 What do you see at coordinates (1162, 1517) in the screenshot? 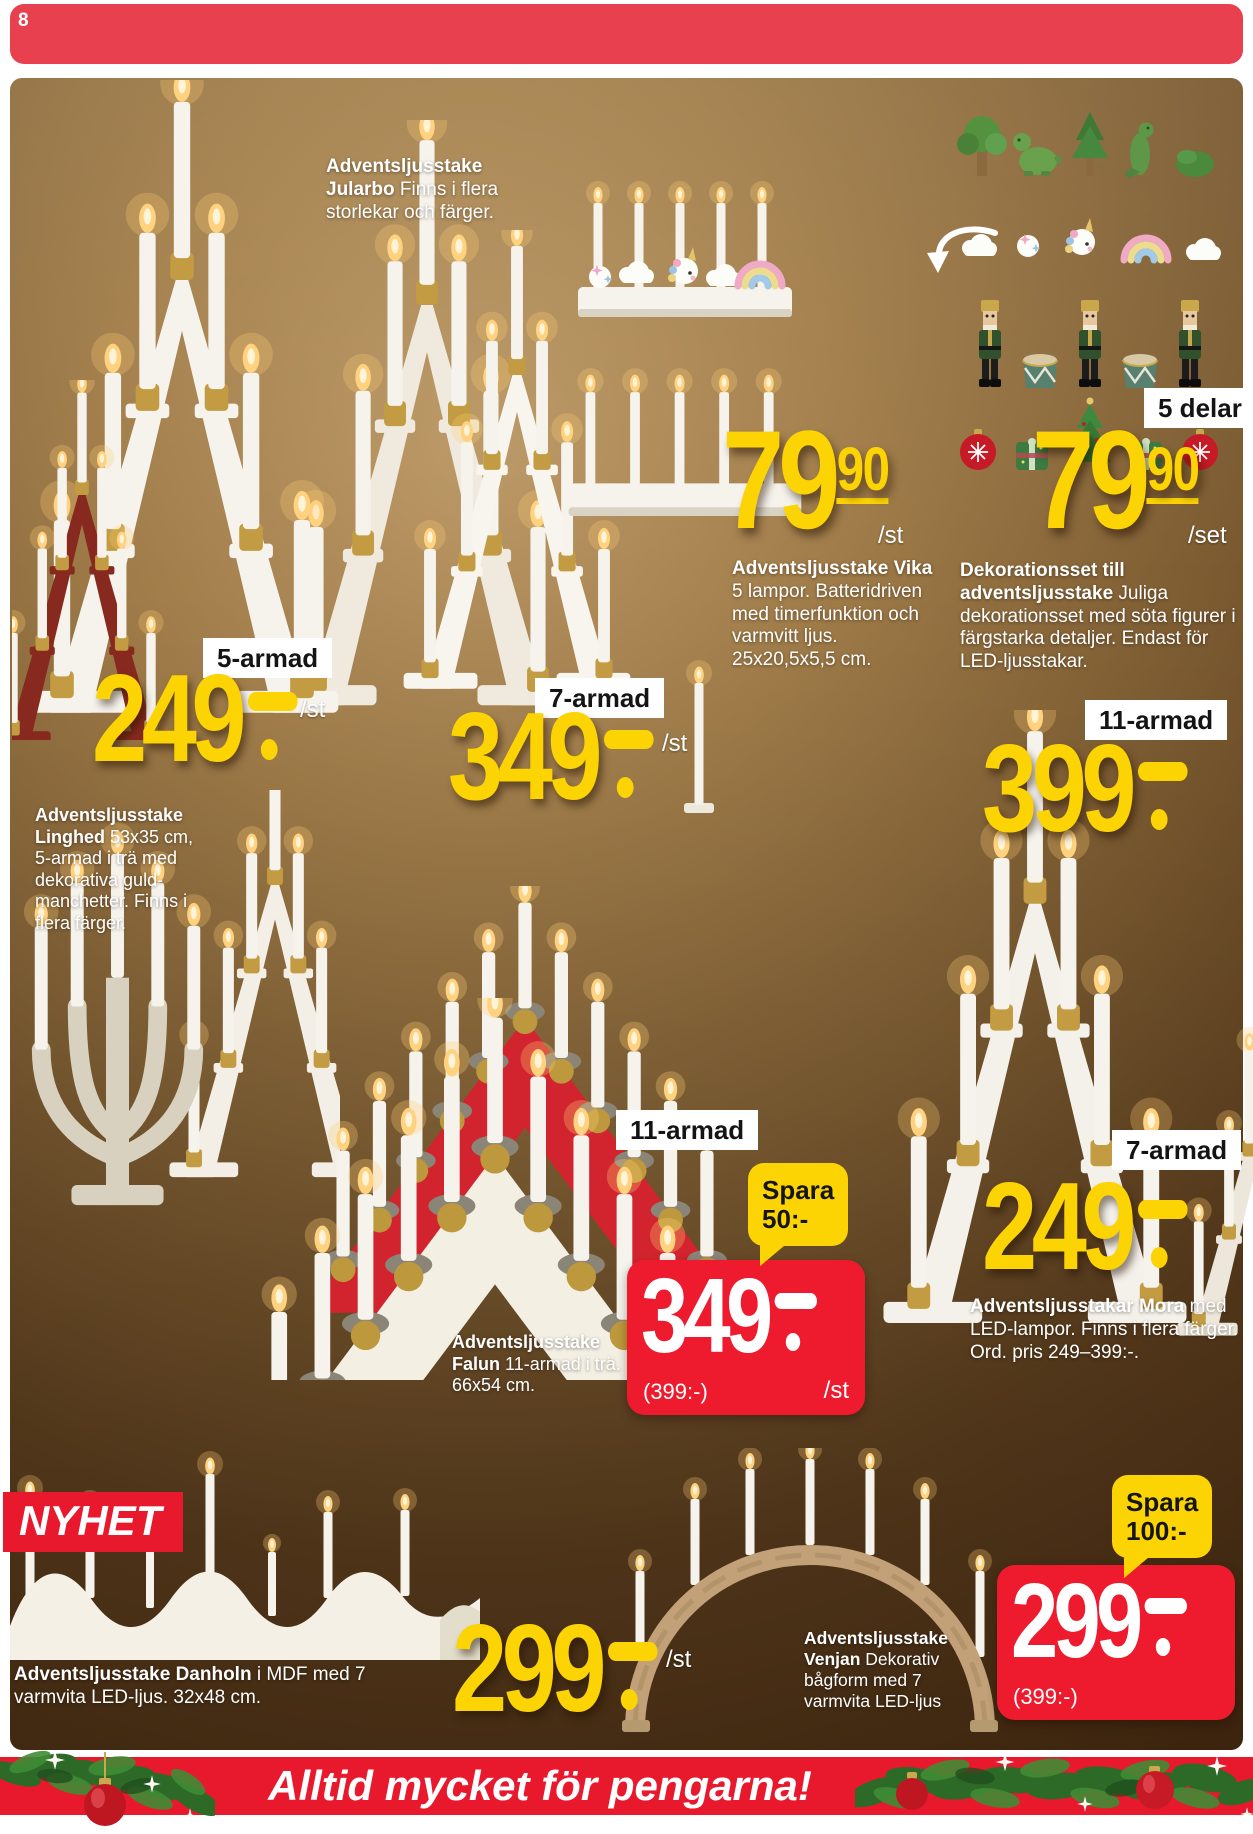
I see `save-100-bubble: Spara 100:-` at bounding box center [1162, 1517].